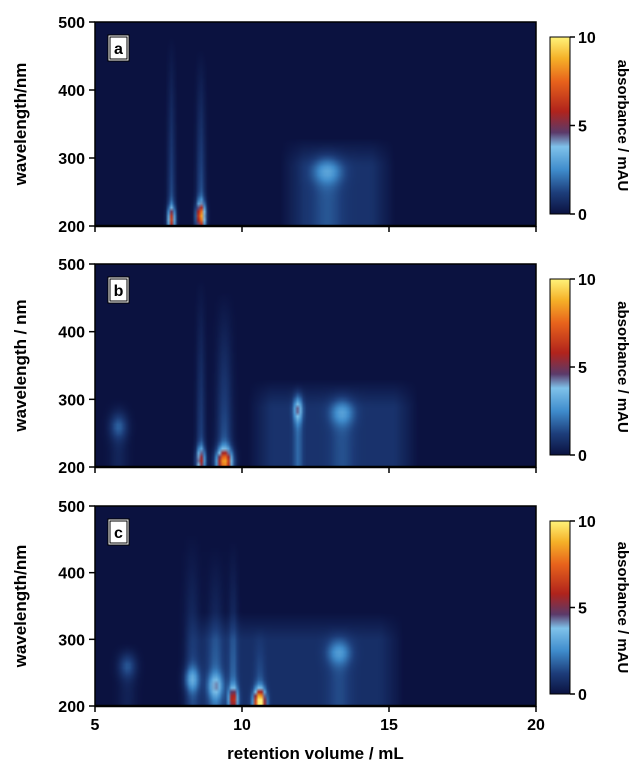 This screenshot has width=634, height=777. Describe the element at coordinates (389, 725) in the screenshot. I see `x-tick-label: 15` at that location.